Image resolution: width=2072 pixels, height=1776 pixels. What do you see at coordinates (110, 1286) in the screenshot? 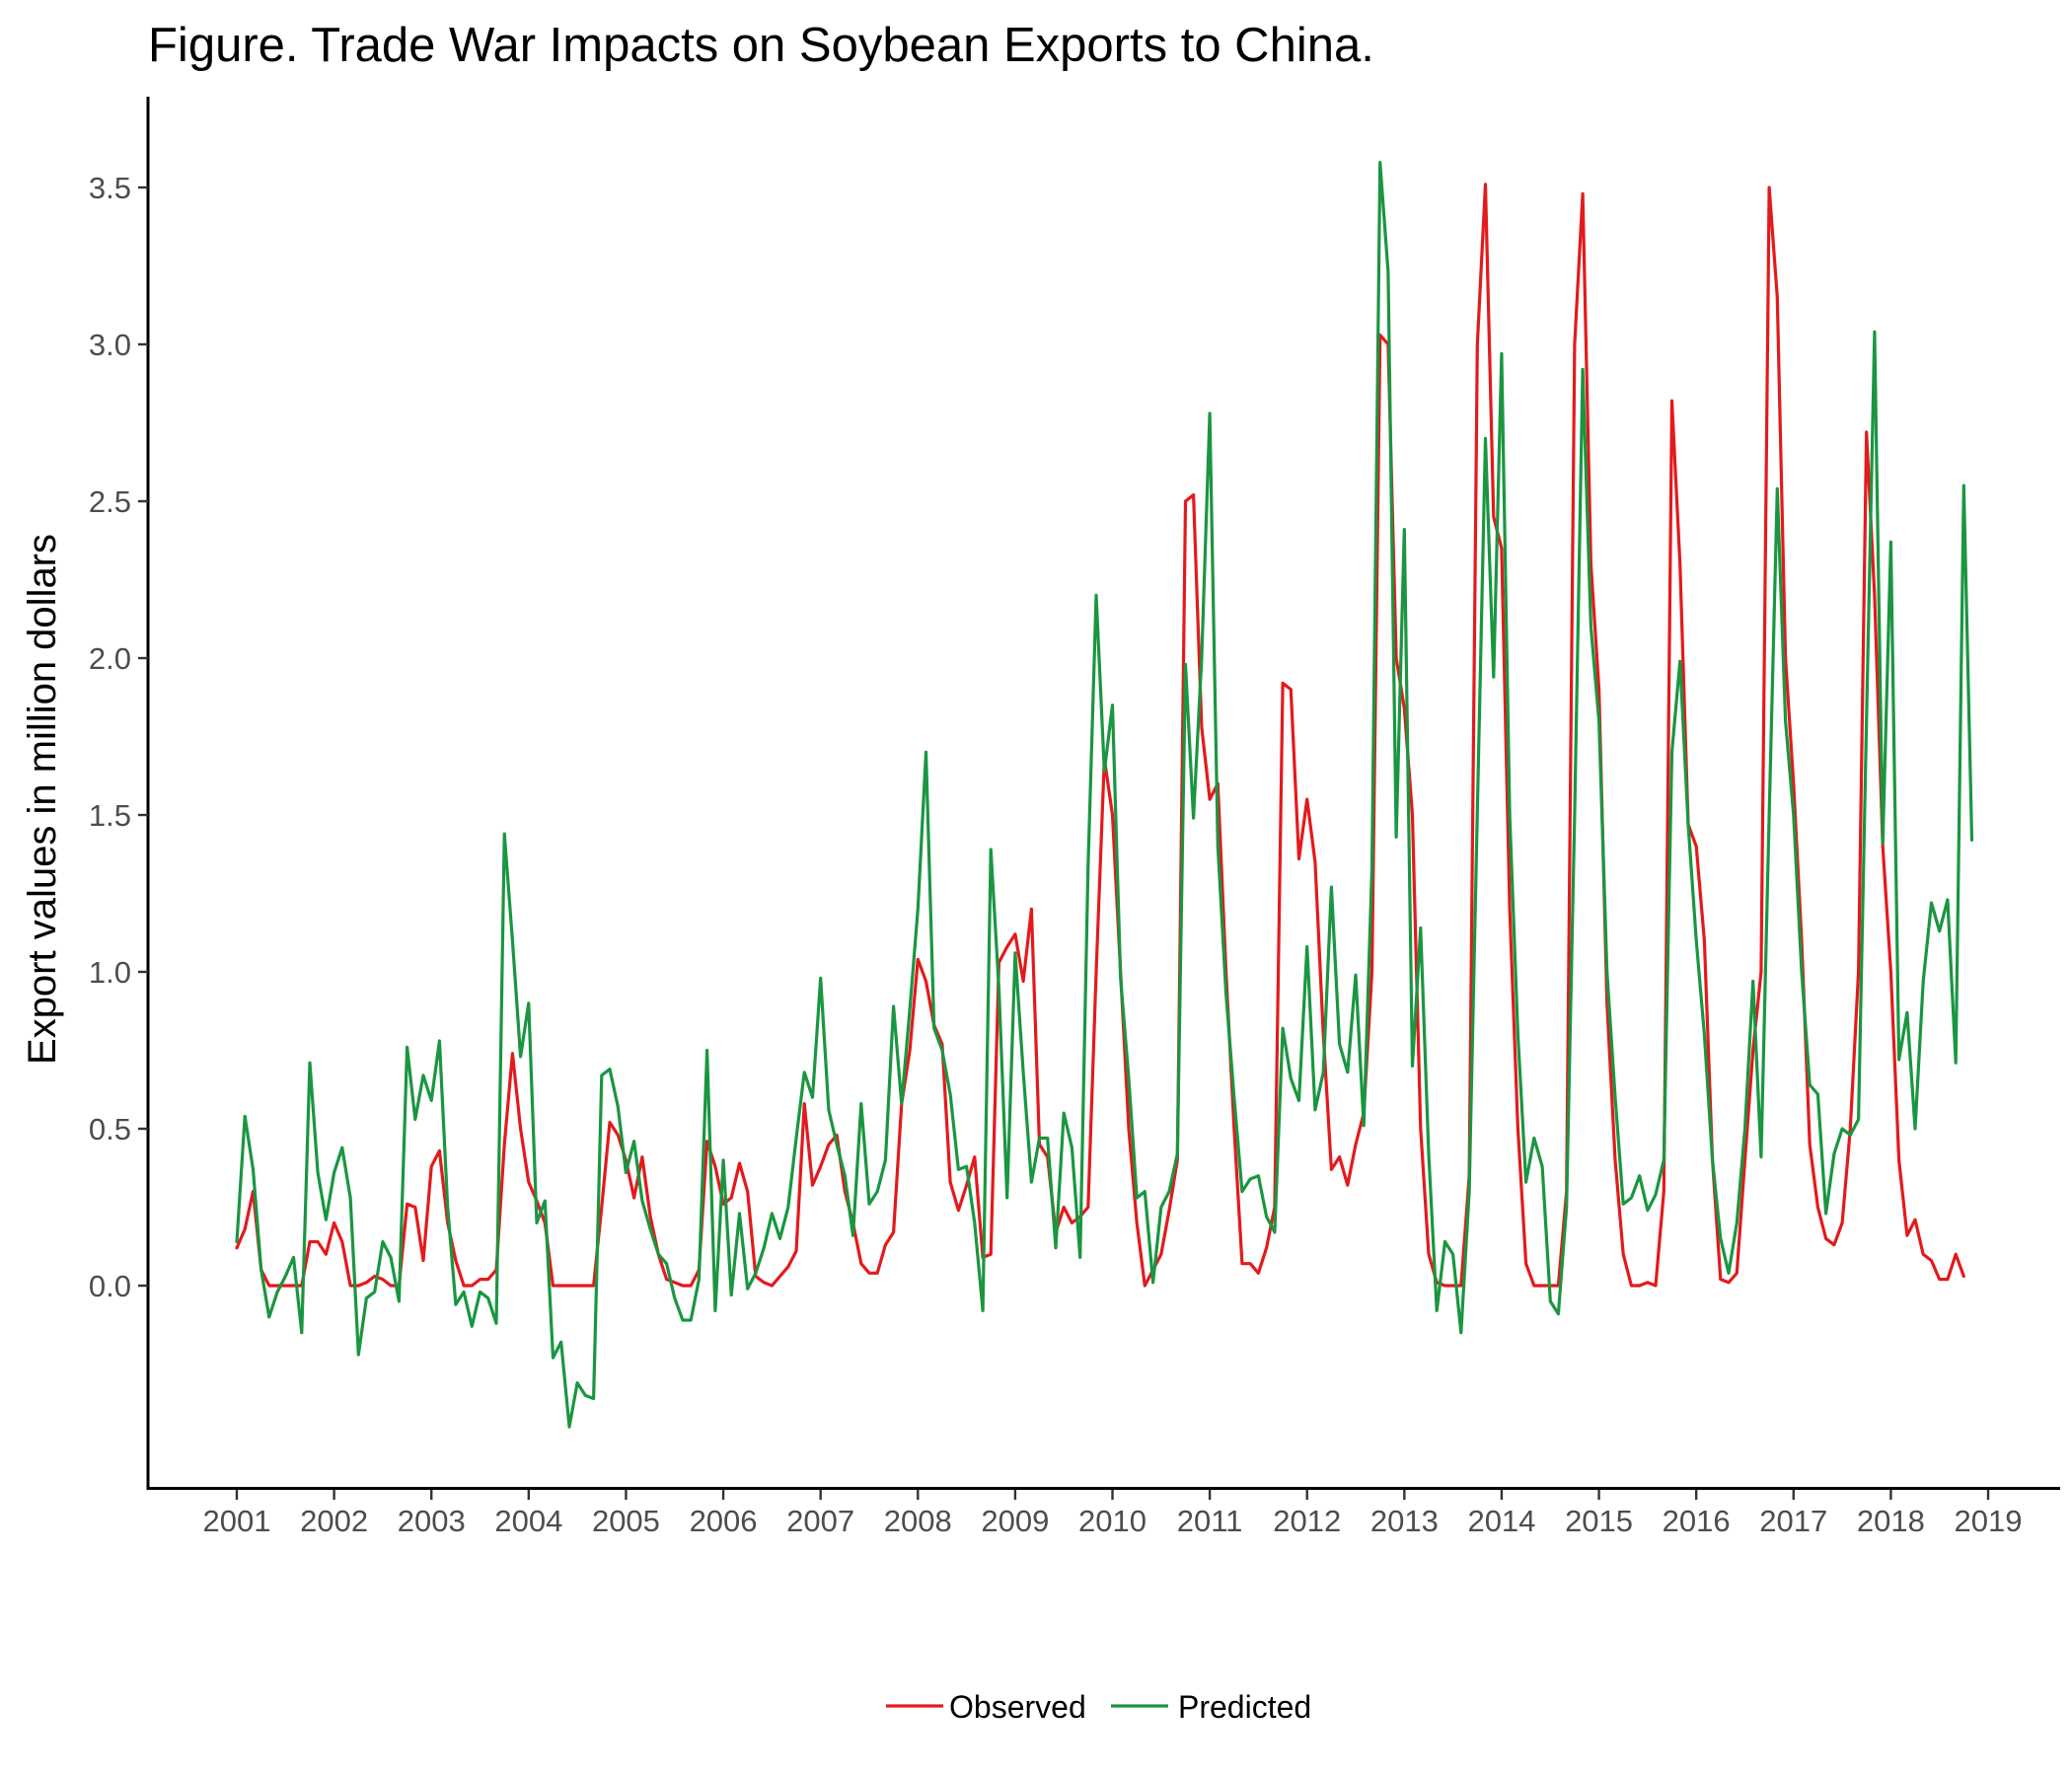
I see `y-tick-label: 0.0` at bounding box center [110, 1286].